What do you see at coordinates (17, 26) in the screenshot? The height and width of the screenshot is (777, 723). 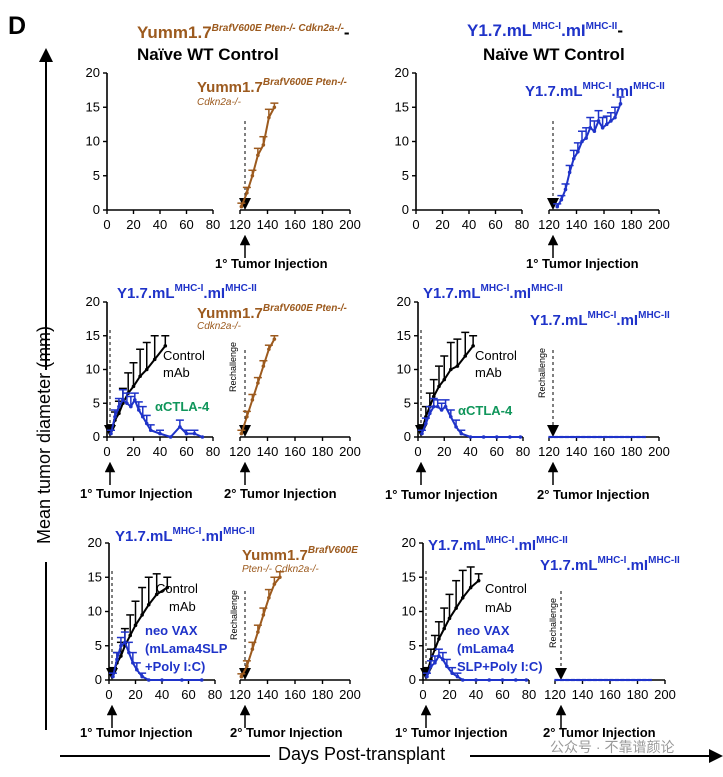 I see `panel-label: D` at bounding box center [17, 26].